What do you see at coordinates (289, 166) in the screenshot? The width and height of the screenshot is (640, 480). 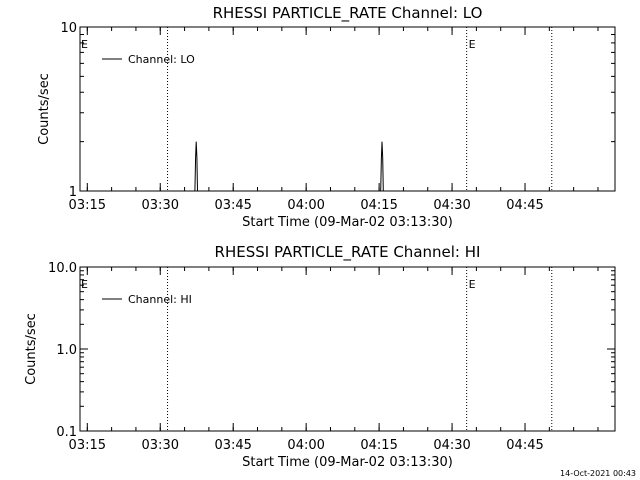 I see `series-line` at bounding box center [289, 166].